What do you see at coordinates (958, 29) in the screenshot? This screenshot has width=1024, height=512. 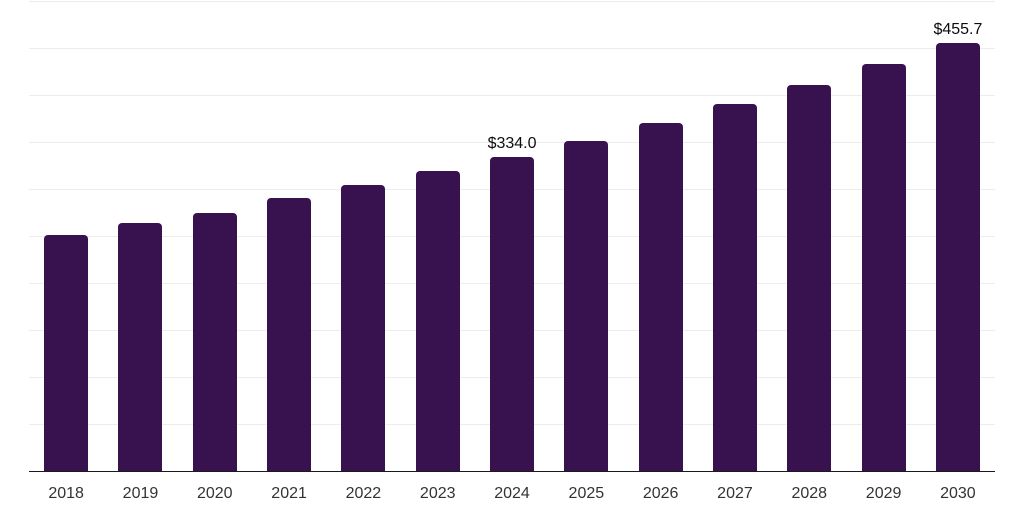 I see `bar-value-label: $455.7` at bounding box center [958, 29].